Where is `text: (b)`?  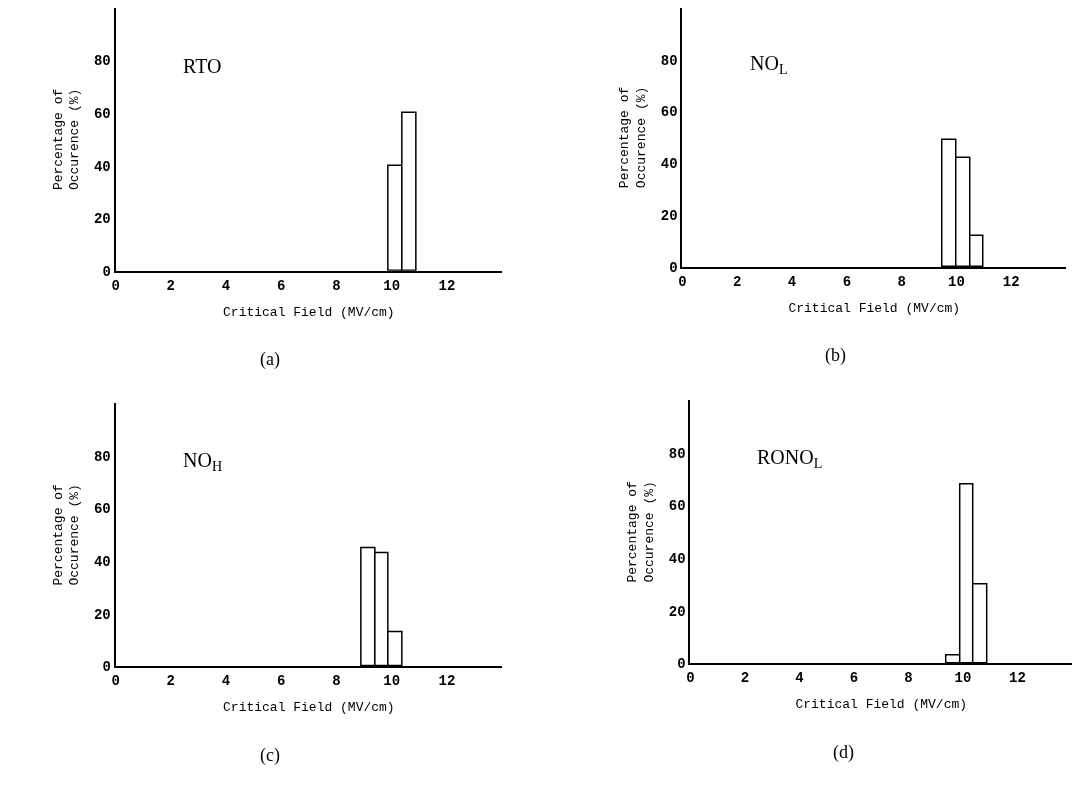
text: (b) is located at coordinates (835, 355).